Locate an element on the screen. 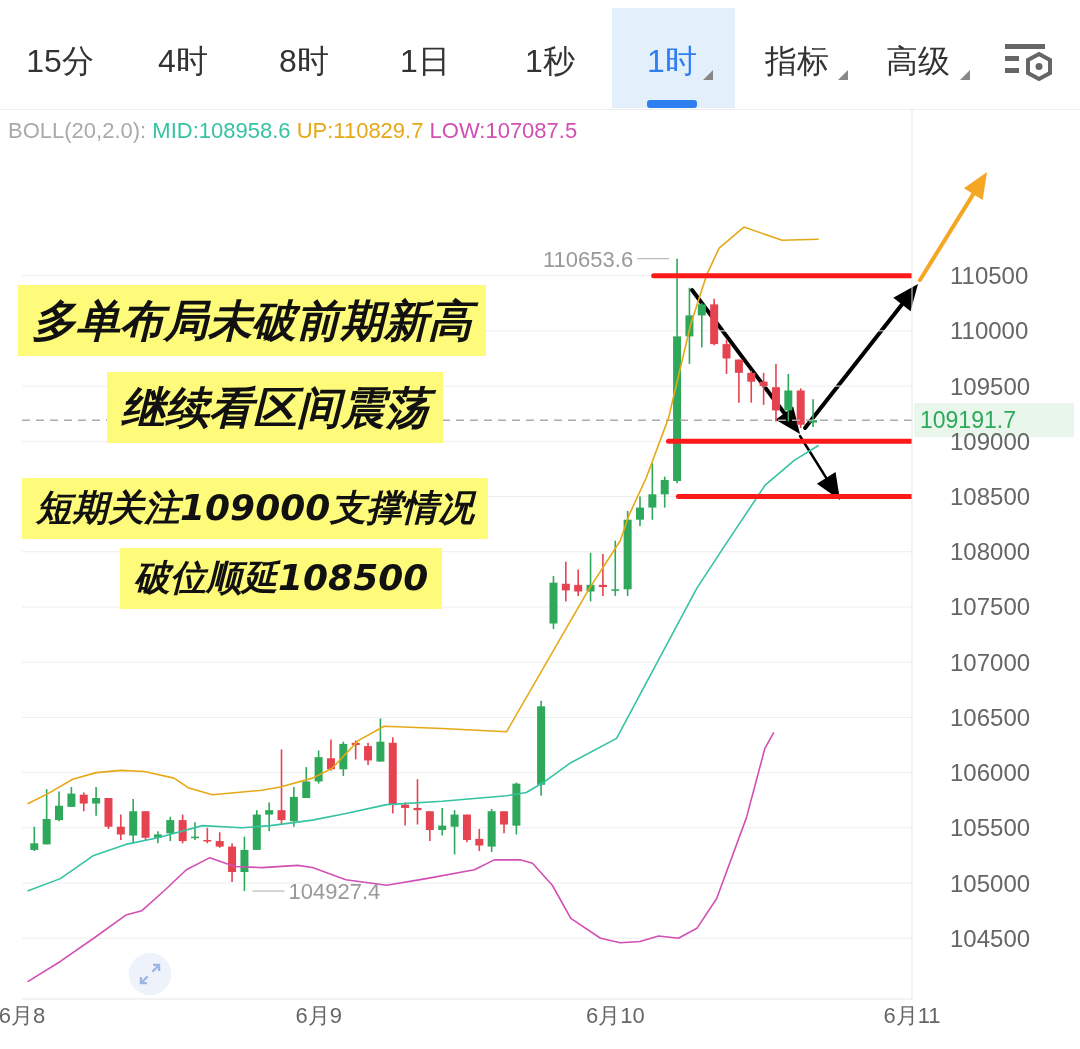 The width and height of the screenshot is (1080, 1049). text: 4时 is located at coordinates (183, 61).